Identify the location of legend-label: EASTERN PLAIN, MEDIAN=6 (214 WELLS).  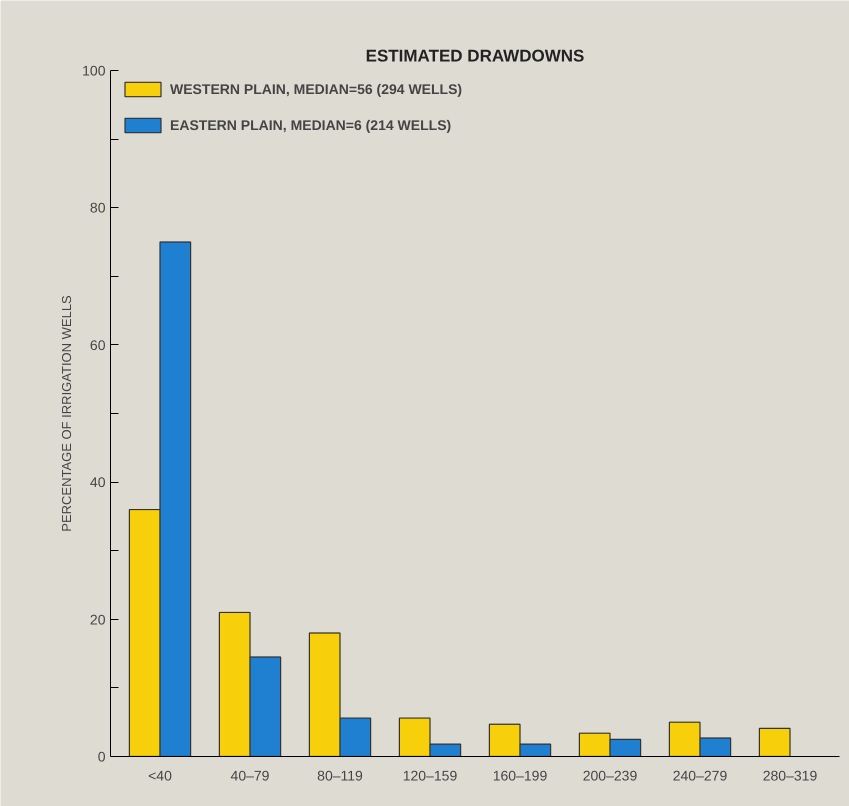
(311, 125).